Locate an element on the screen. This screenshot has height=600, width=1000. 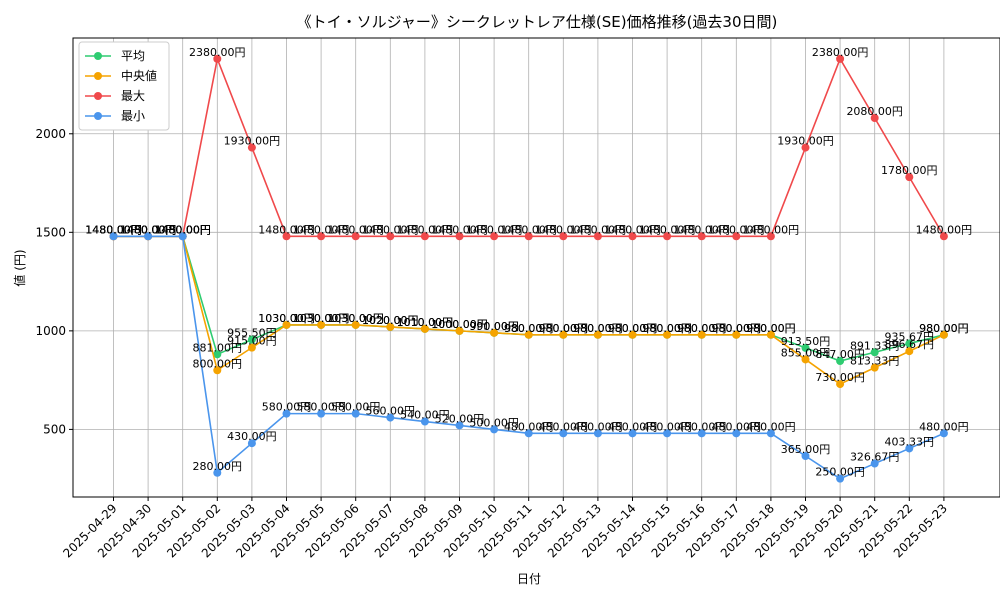
data-label-min: 1480.00円 is located at coordinates (113, 229).